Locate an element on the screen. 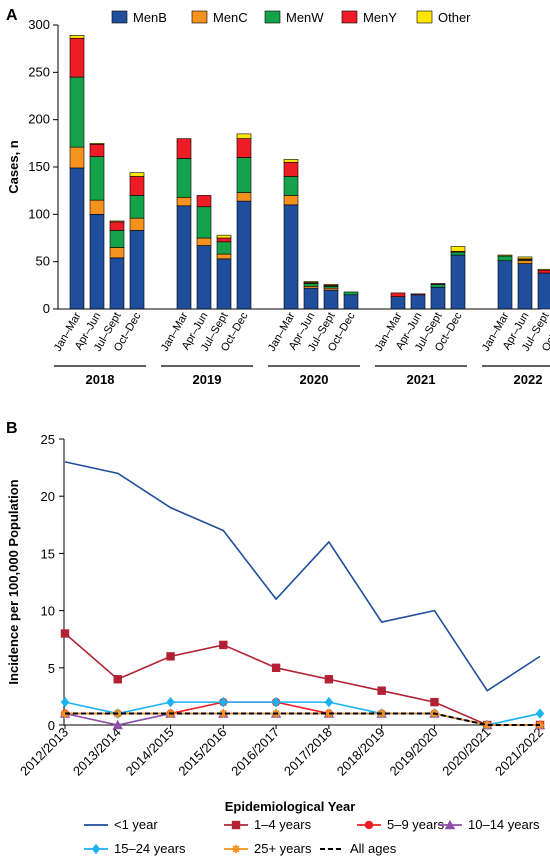 The image size is (550, 868). y-tick-label: 150 is located at coordinates (39, 166).